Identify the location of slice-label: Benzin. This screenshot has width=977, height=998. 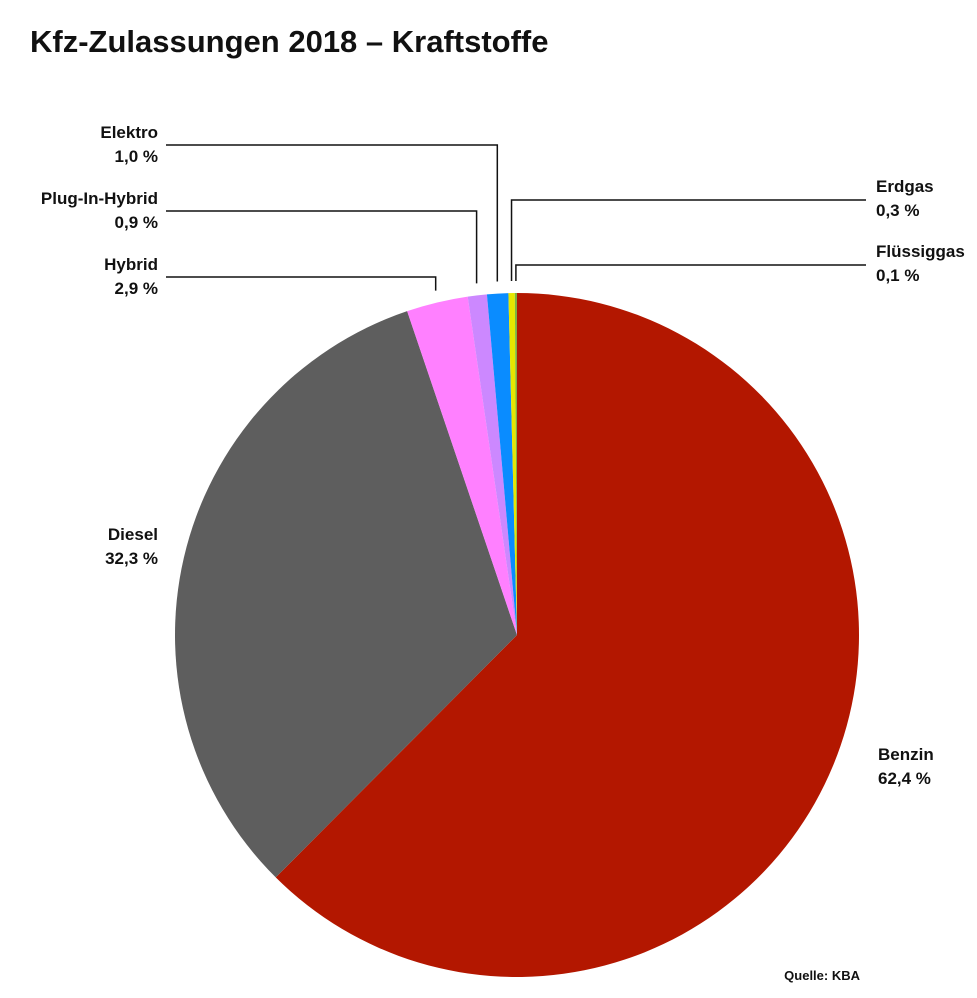
(906, 754).